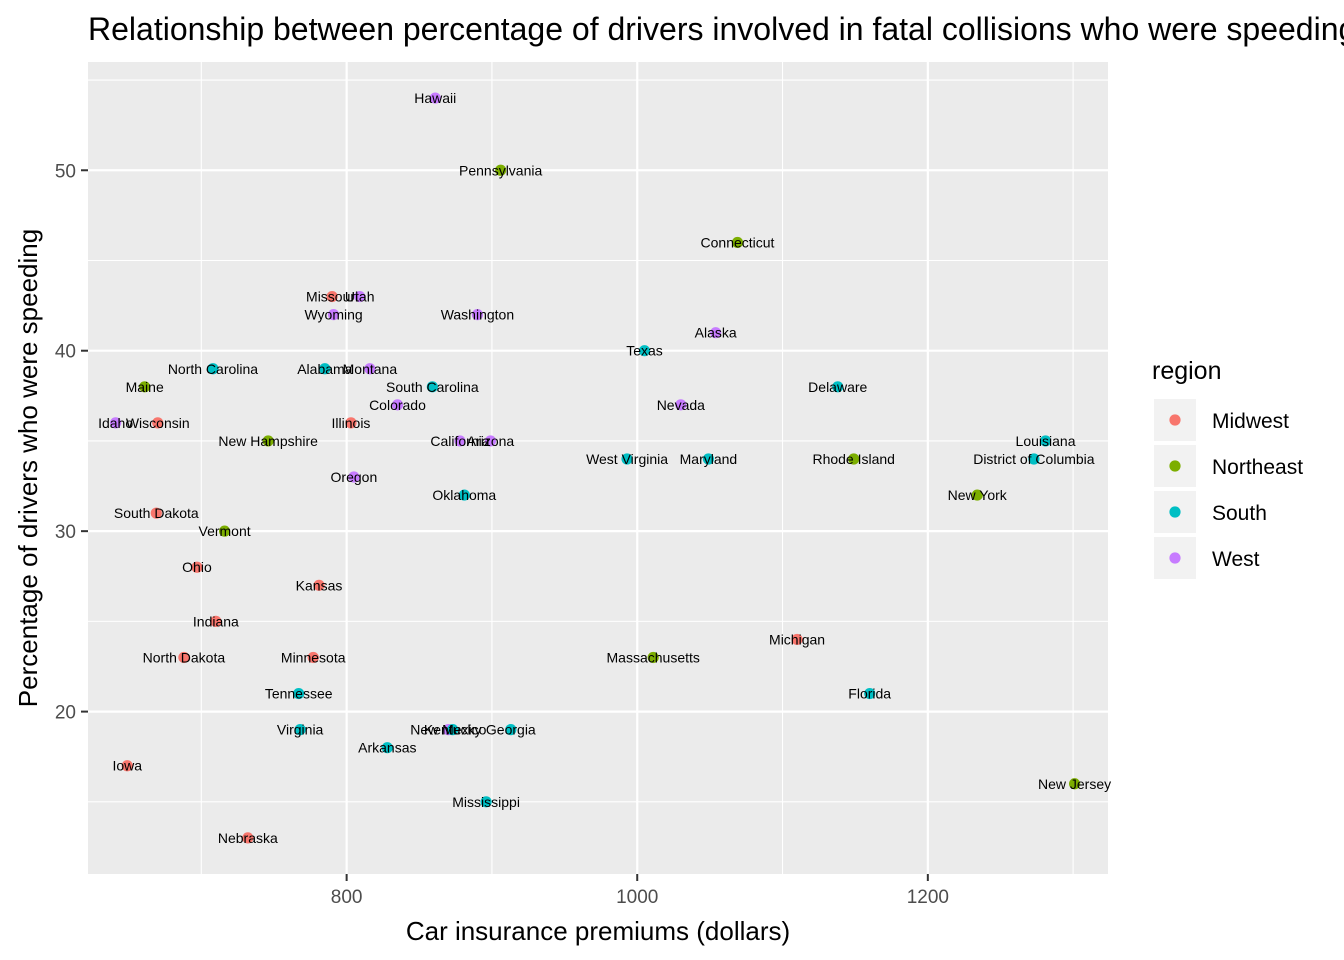 The image size is (1344, 960). Describe the element at coordinates (145, 387) in the screenshot. I see `point-label: Maine` at that location.